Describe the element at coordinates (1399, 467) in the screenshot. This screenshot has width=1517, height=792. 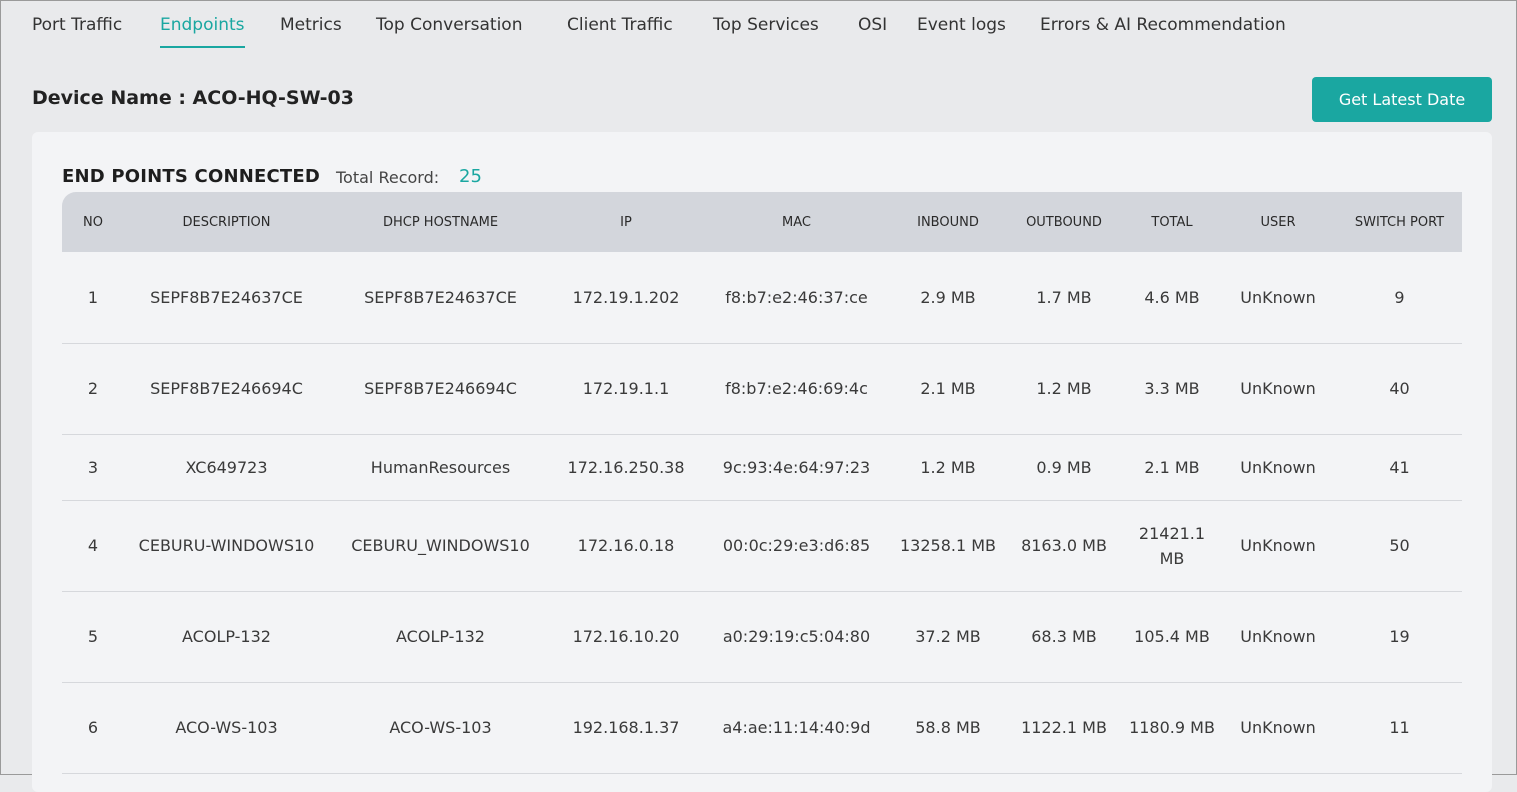
I see `cell-switch-port: 41` at that location.